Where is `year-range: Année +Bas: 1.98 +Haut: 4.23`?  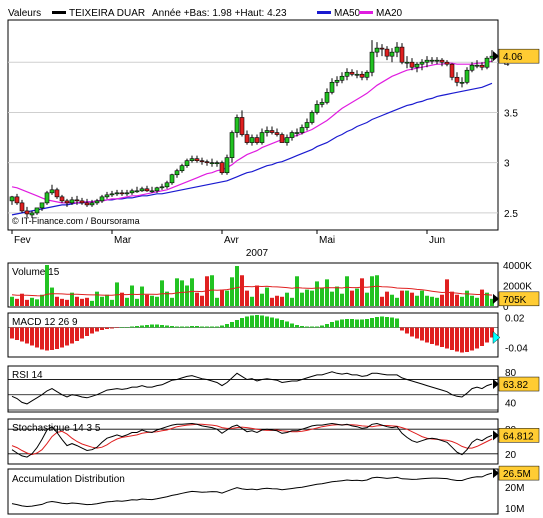
year-range: Année +Bas: 1.98 +Haut: 4.23 is located at coordinates (219, 13).